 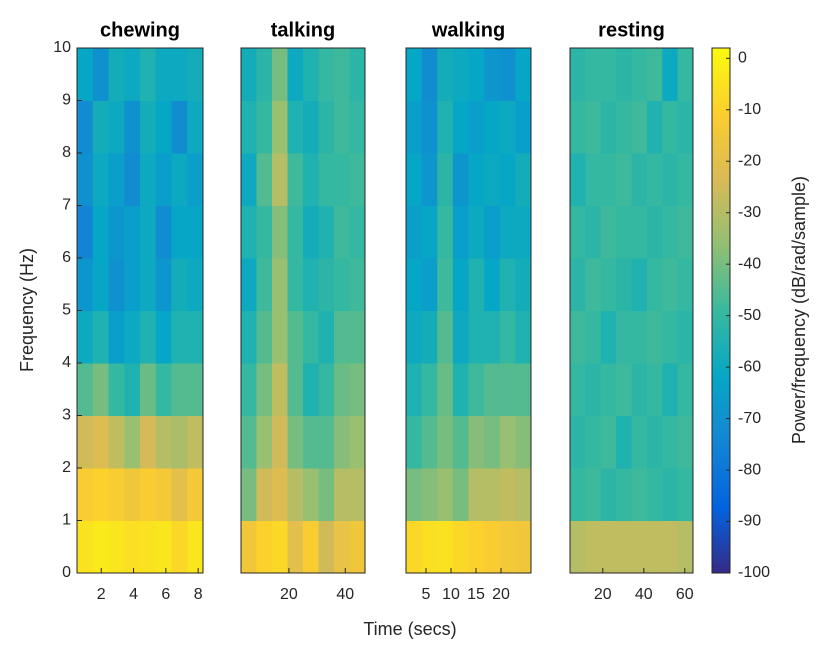 I want to click on colorbar, so click(x=721, y=310).